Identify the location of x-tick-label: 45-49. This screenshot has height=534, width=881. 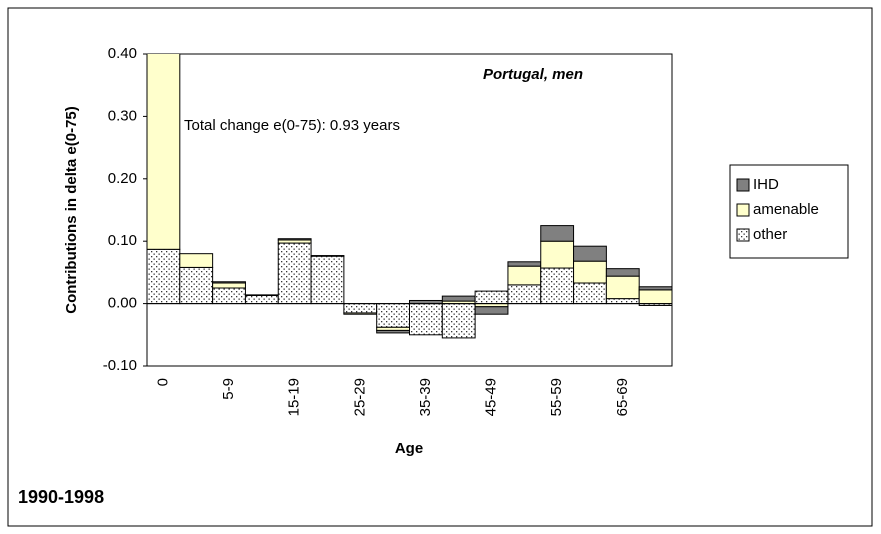
(491, 397).